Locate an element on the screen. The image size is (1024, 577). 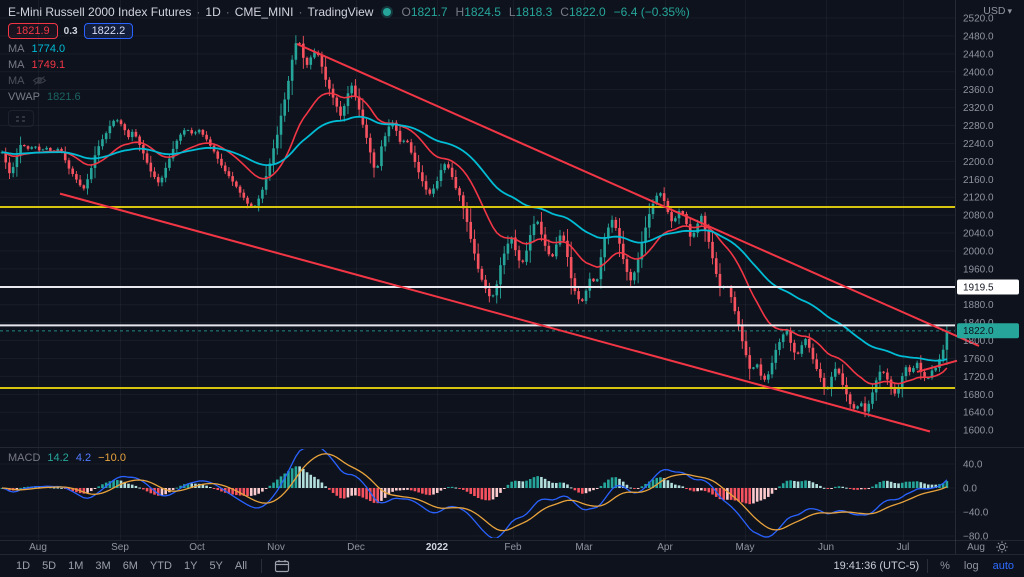
svg-text: 2022 is located at coordinates (437, 547).